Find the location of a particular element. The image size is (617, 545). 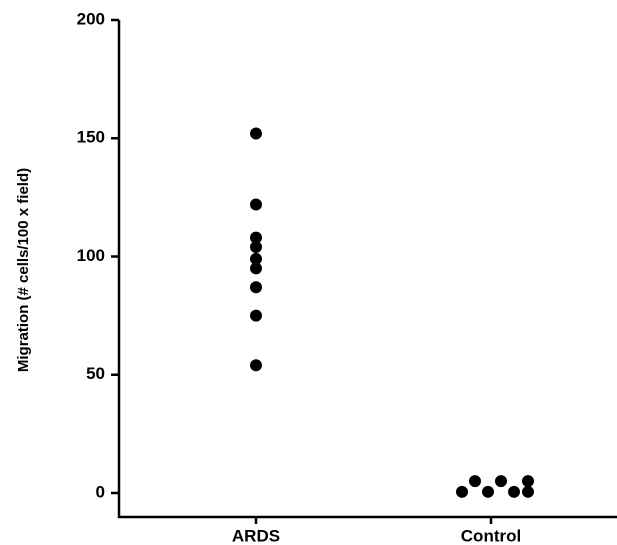

y-ticks: 0 50 100 150 200 is located at coordinates (98, 255).